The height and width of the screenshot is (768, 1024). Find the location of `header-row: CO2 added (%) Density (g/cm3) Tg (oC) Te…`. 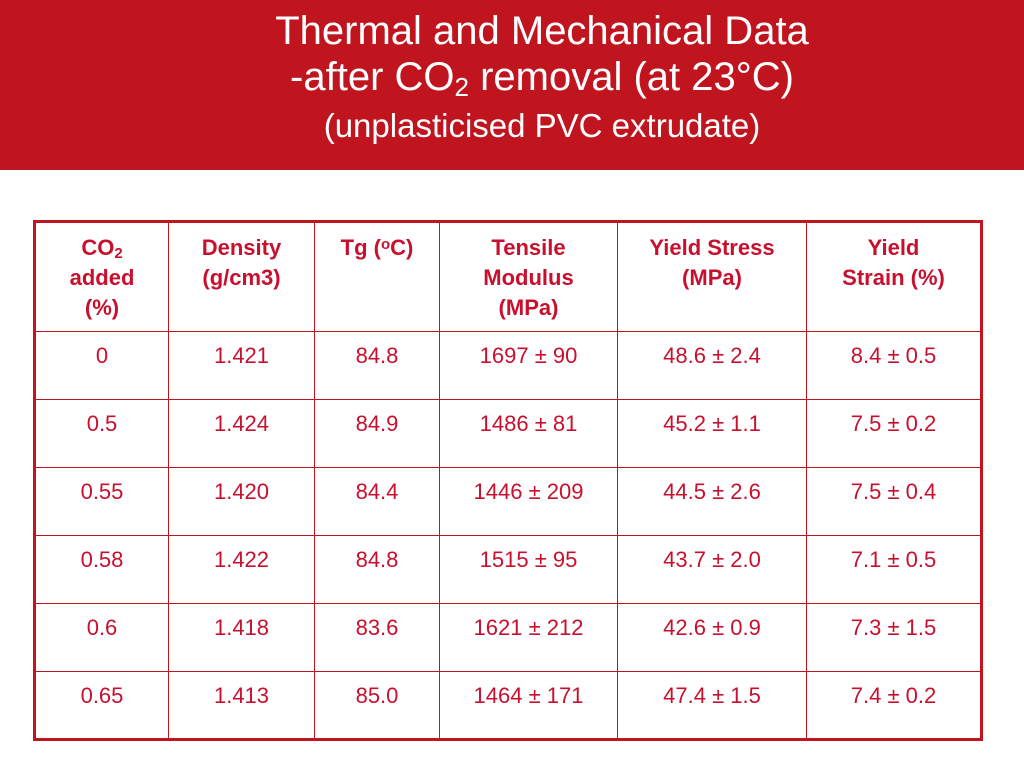

header-row: CO2 added (%) Density (g/cm3) Tg (oC) Te… is located at coordinates (508, 276).